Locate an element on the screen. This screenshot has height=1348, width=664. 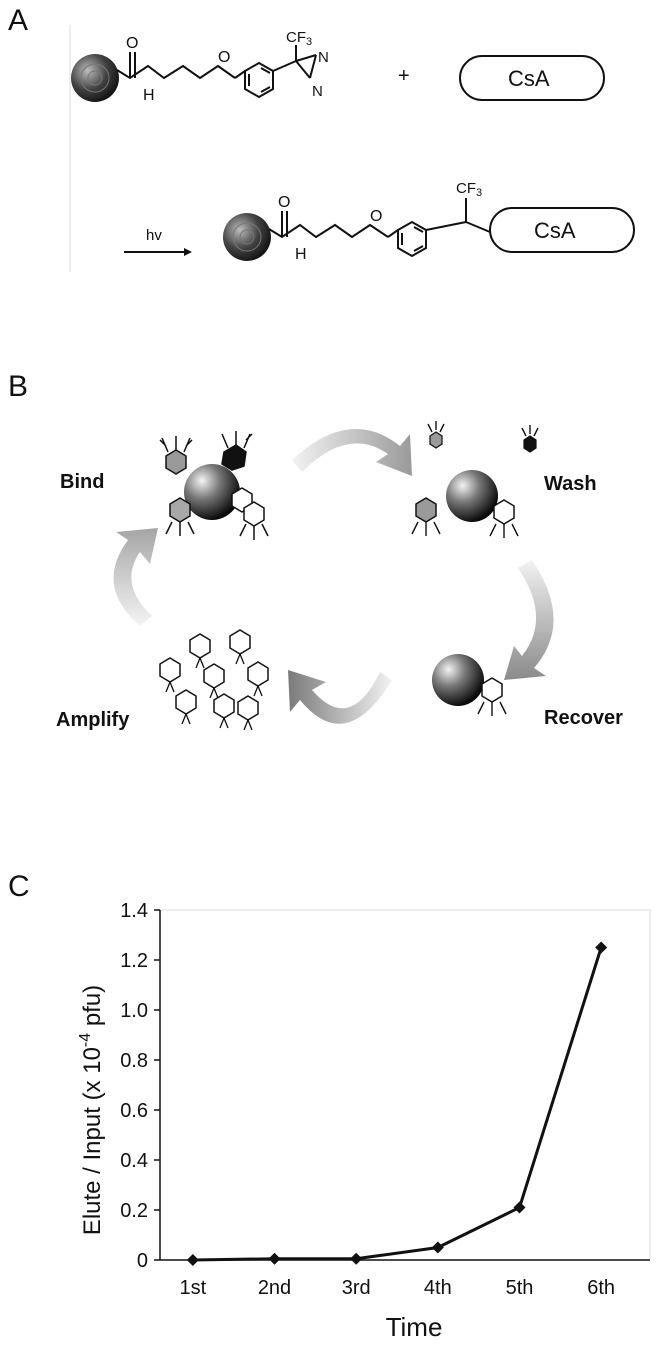
linker-bottom is located at coordinates (379, 228).